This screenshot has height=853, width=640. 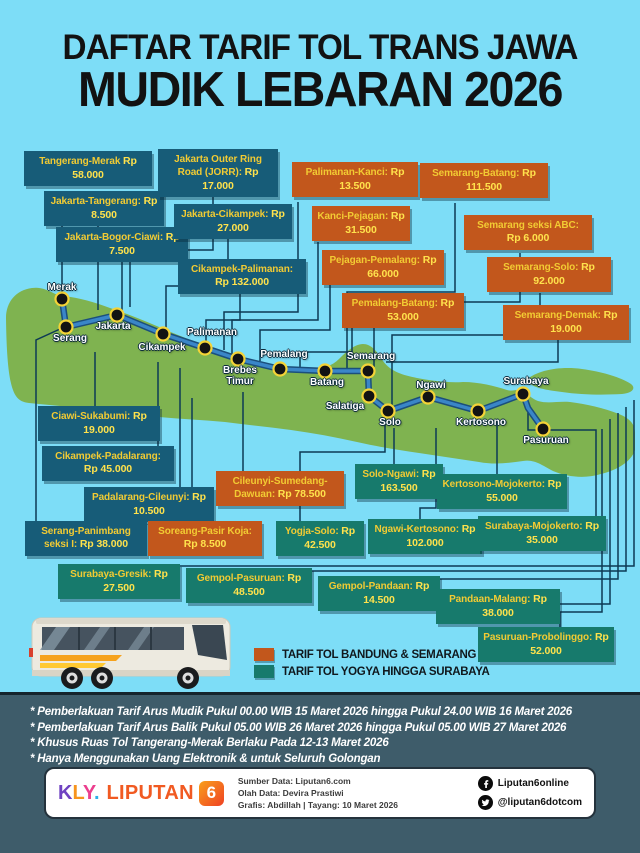 What do you see at coordinates (294, 780) in the screenshot?
I see `credit-line: Sumber Data: Liputan6.com` at bounding box center [294, 780].